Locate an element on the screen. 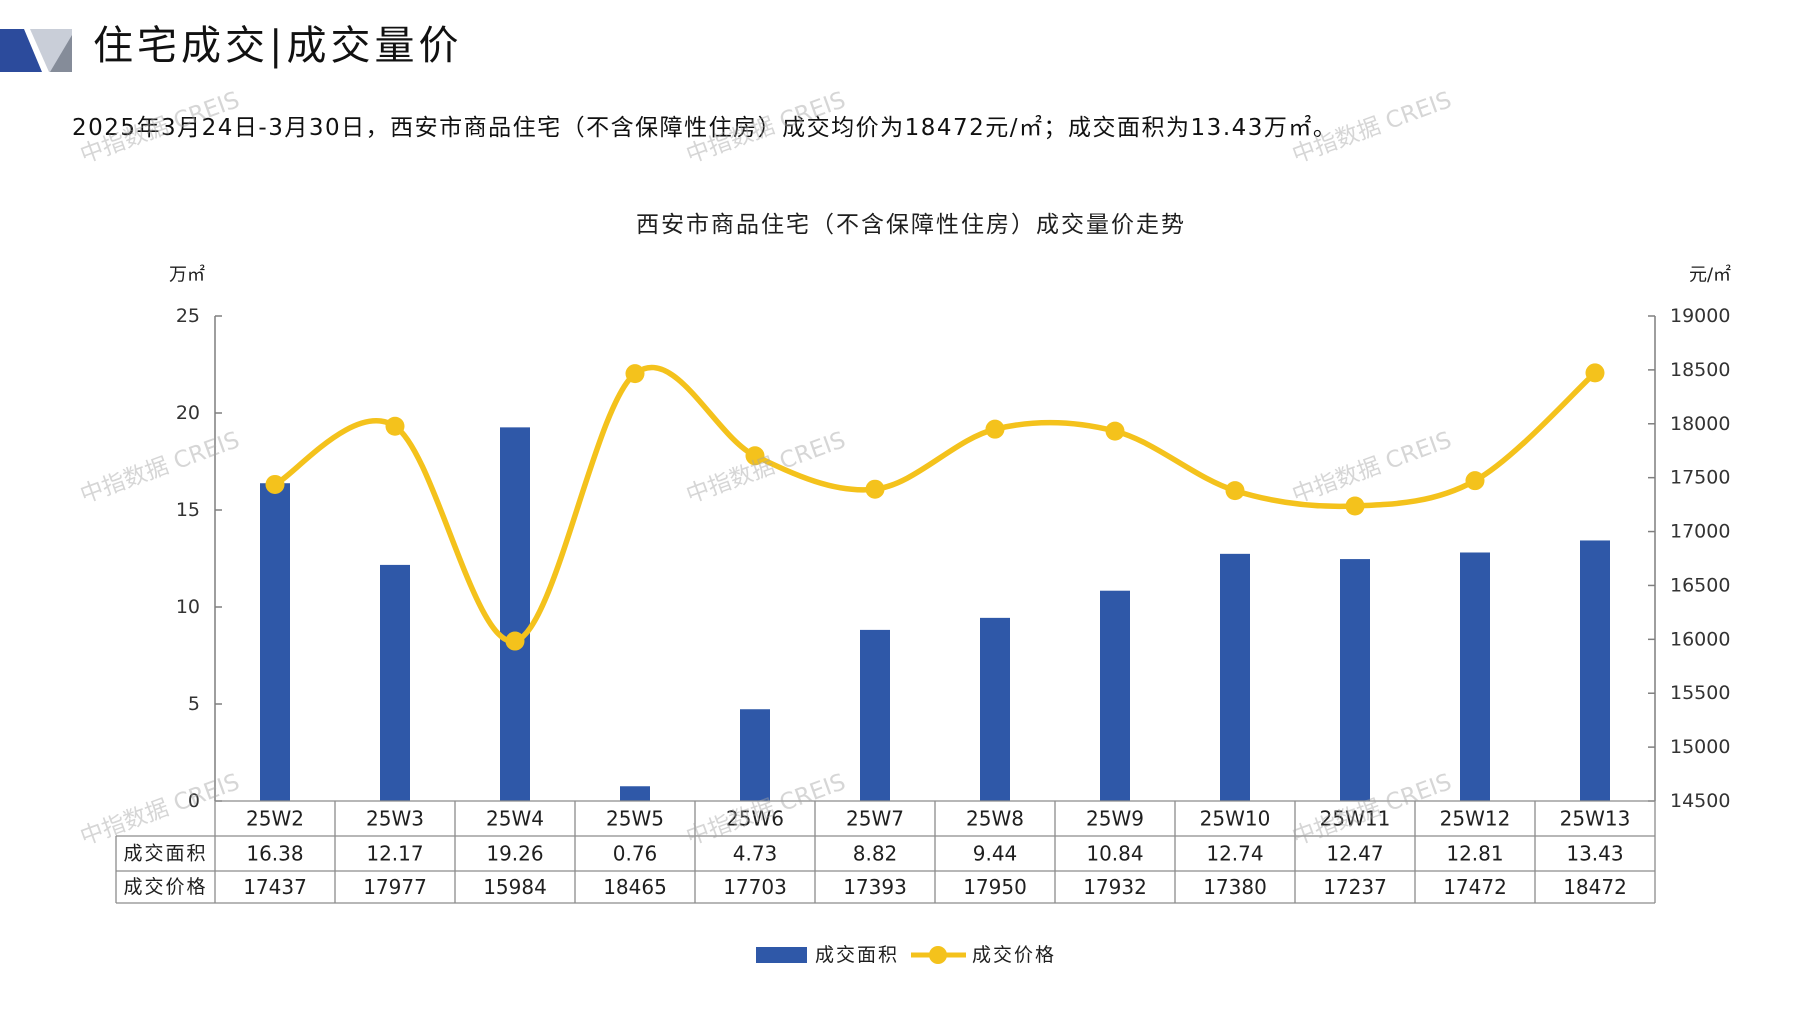 The width and height of the screenshot is (1797, 1010). x-category-label: 25W3 is located at coordinates (395, 819).